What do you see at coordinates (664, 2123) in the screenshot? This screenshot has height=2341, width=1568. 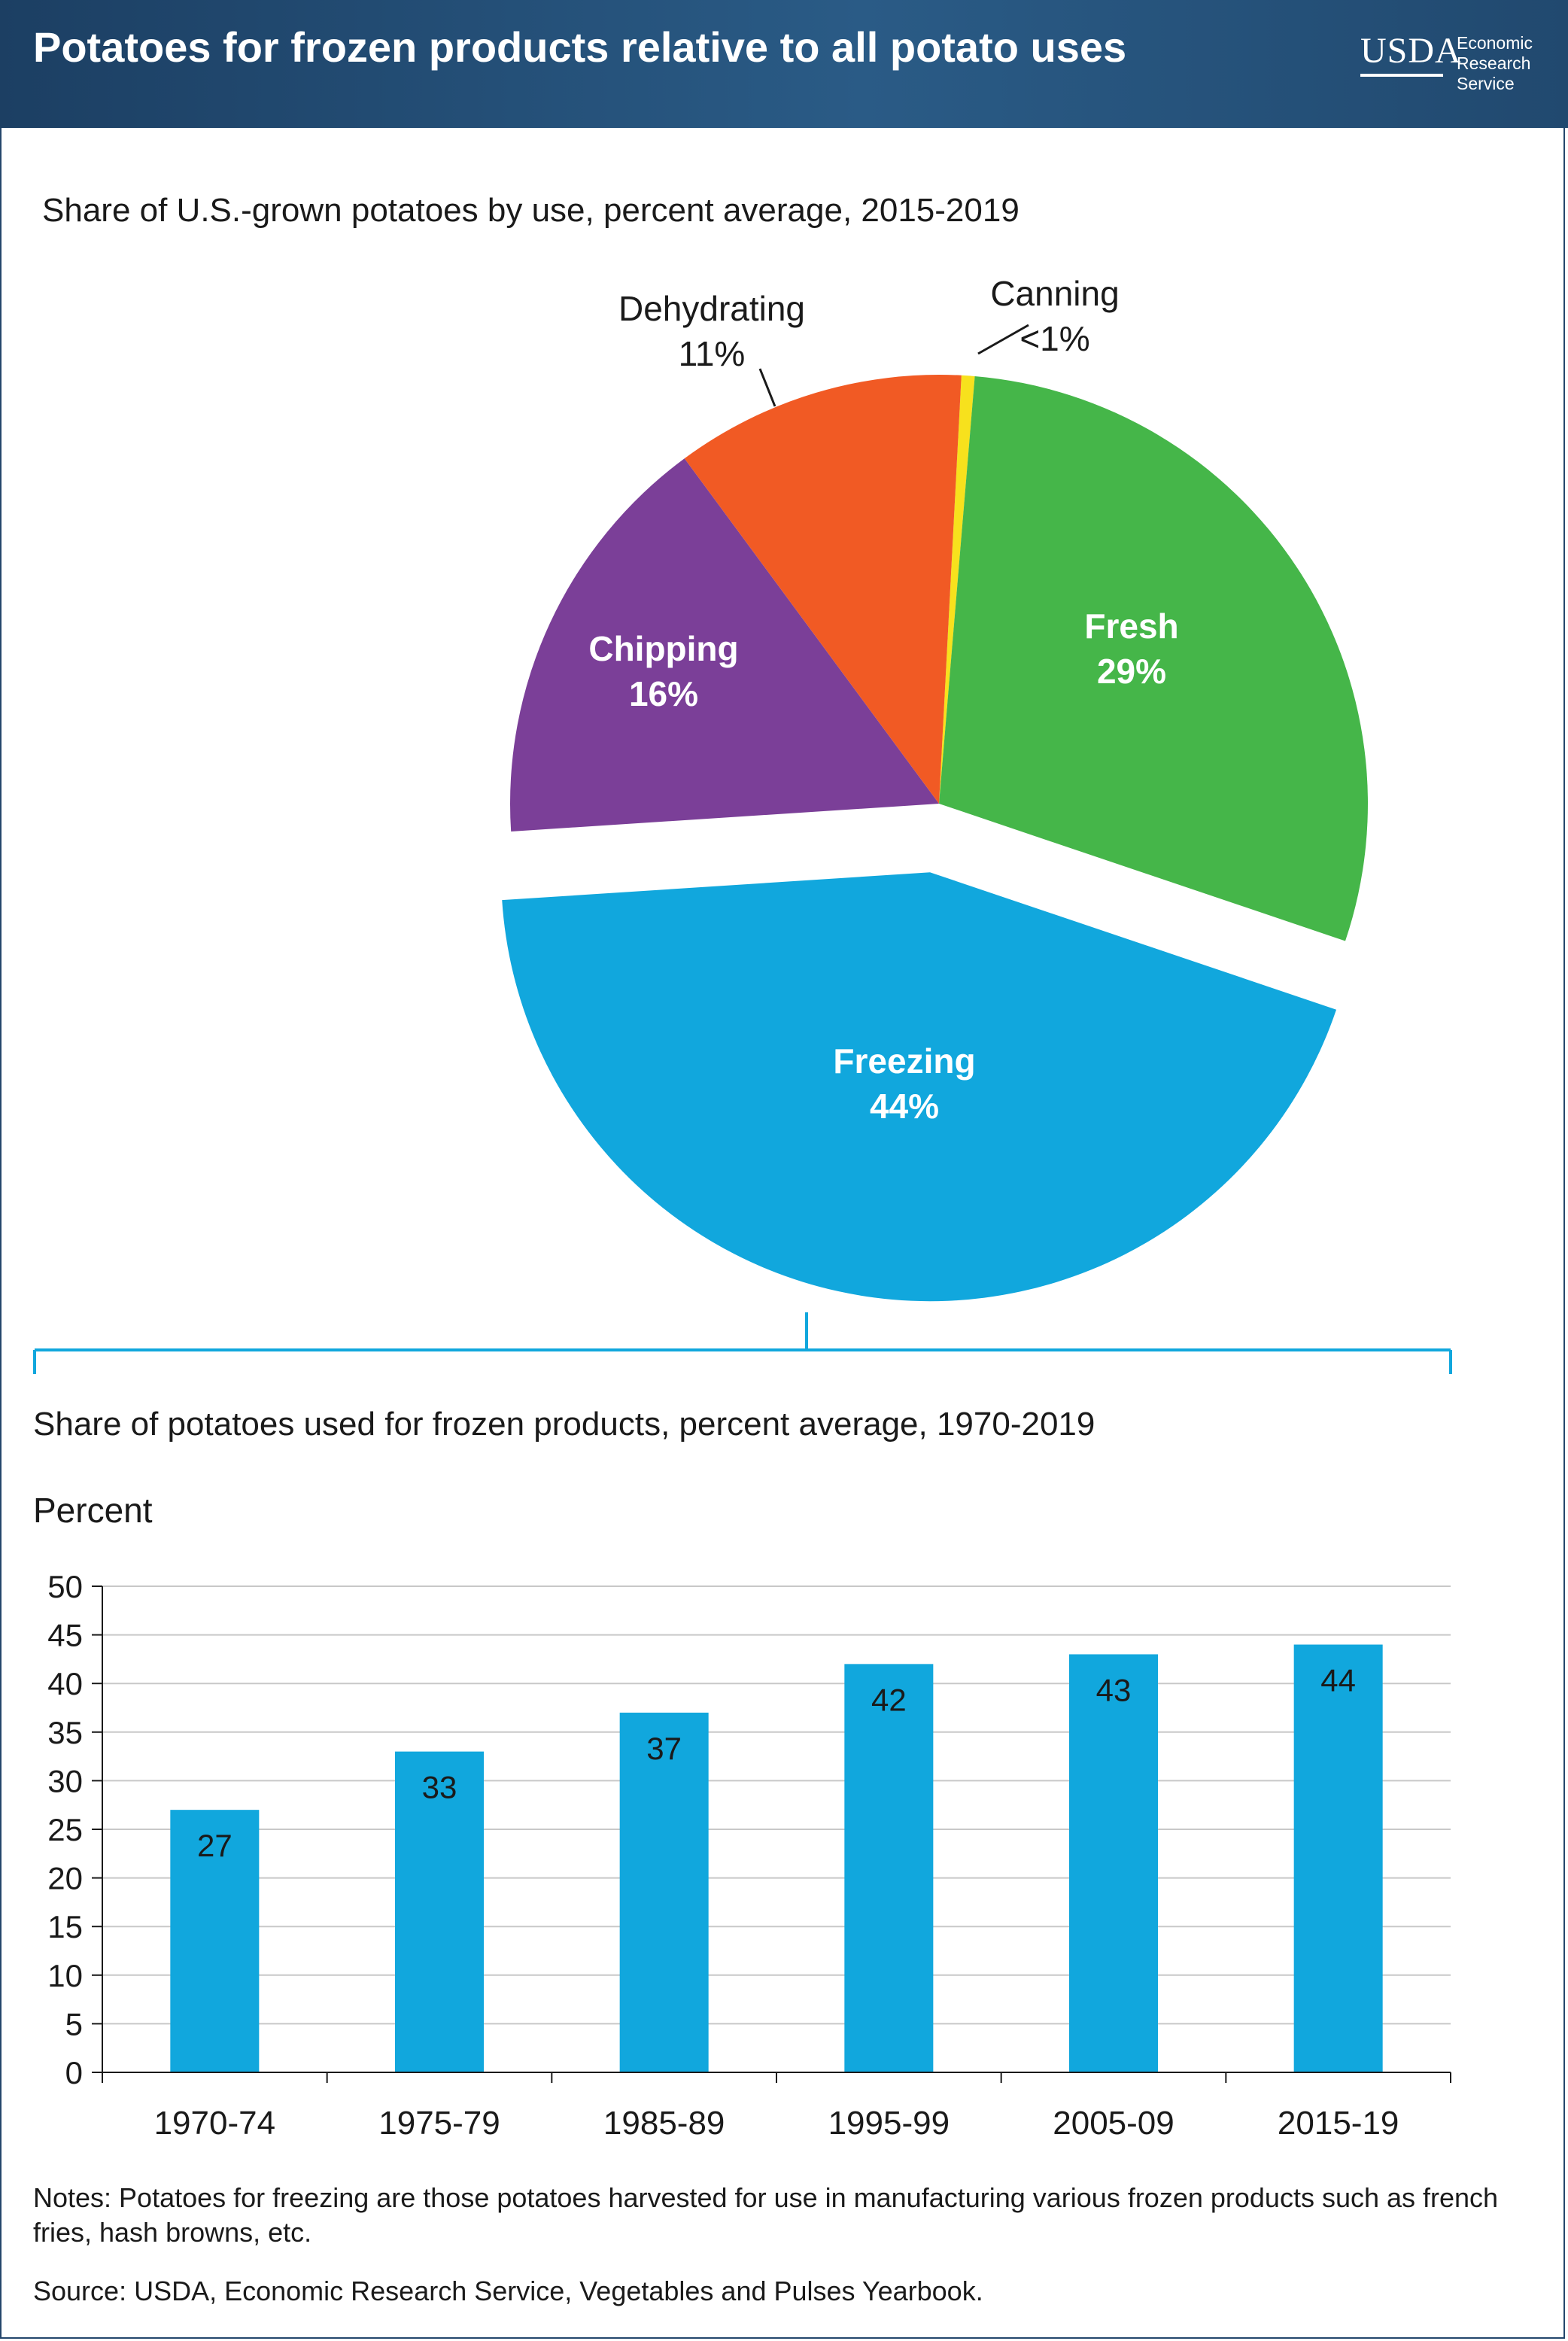 I see `x-tick-label: 1985-89` at bounding box center [664, 2123].